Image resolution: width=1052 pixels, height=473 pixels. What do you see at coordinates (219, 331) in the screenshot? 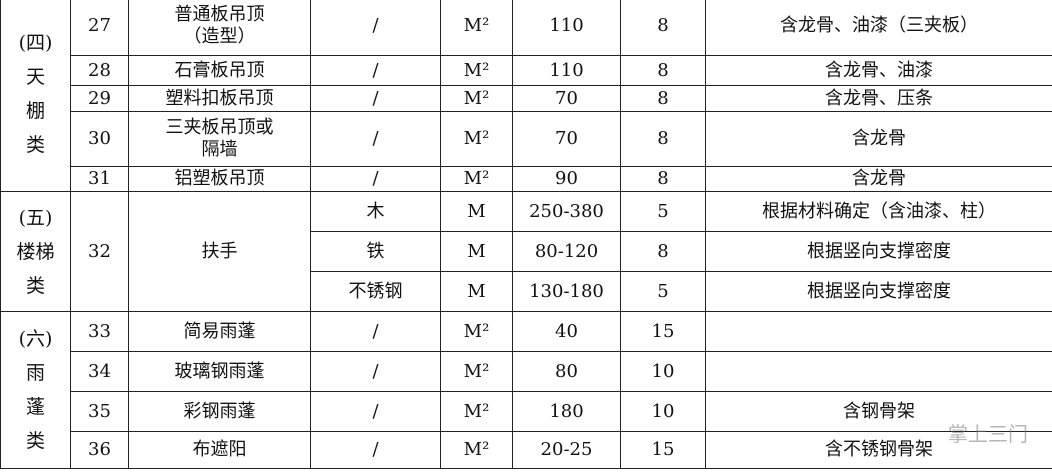
I see `name-cell: 简易雨蓬` at bounding box center [219, 331].